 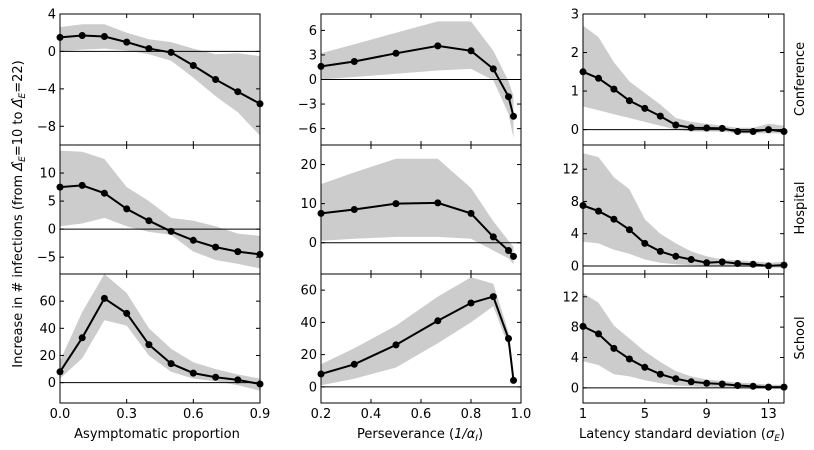 I want to click on y-tick-label: −6, so click(x=307, y=129).